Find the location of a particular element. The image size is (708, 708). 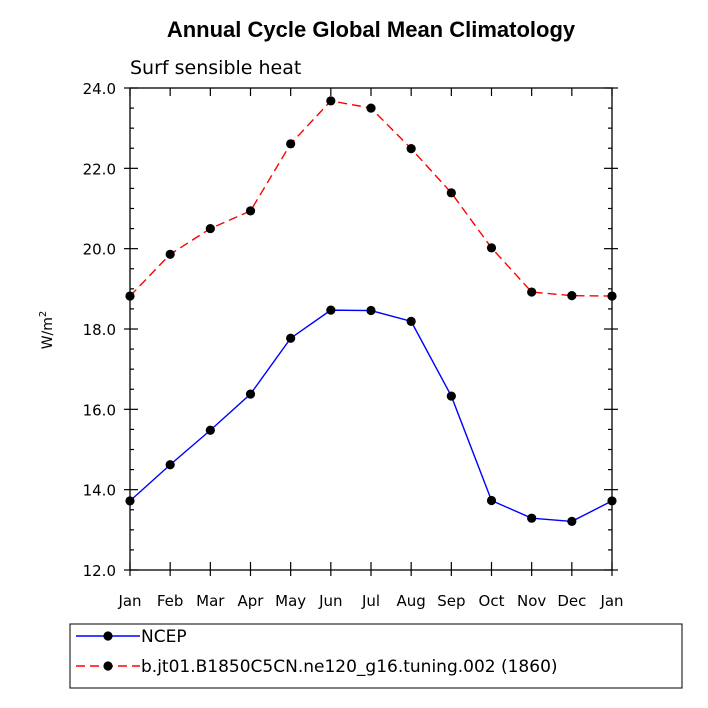

y-axis-label: W/m2 is located at coordinates (47, 330).